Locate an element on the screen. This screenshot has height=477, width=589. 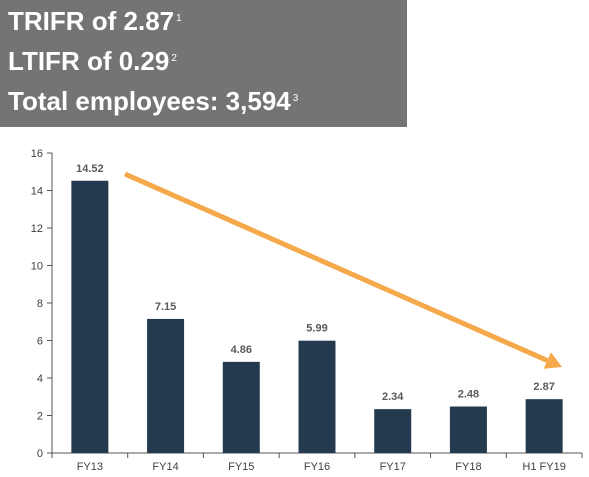
y-tick-label: 8 is located at coordinates (40, 304).